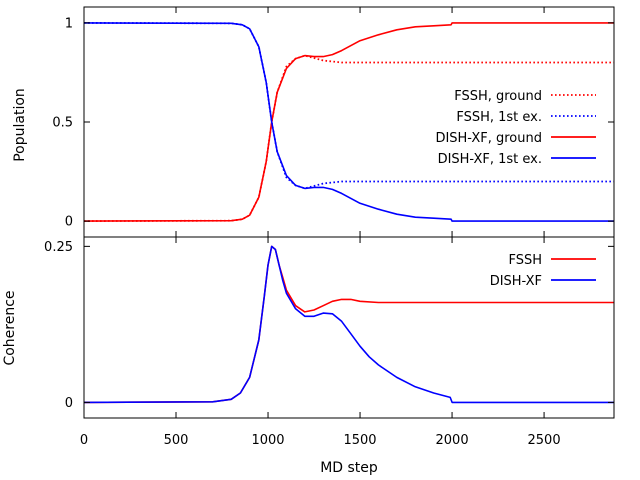  Describe the element at coordinates (490, 159) in the screenshot. I see `legend-label-dish-xf-1st-ex: DISH-XF, 1st ex.` at that location.